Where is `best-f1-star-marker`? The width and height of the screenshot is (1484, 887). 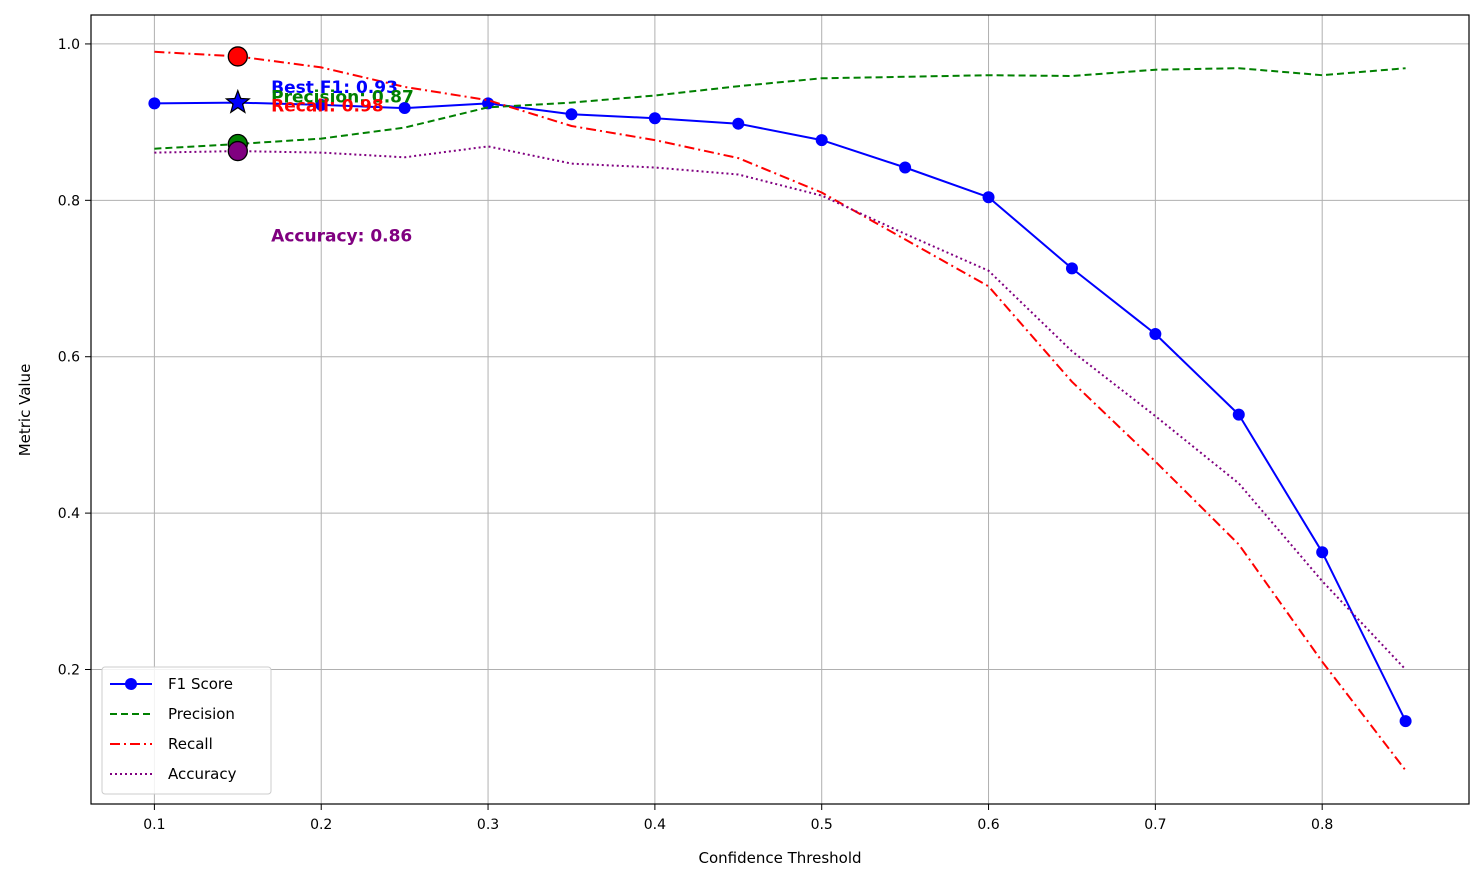 best-f1-star-marker is located at coordinates (237, 101).